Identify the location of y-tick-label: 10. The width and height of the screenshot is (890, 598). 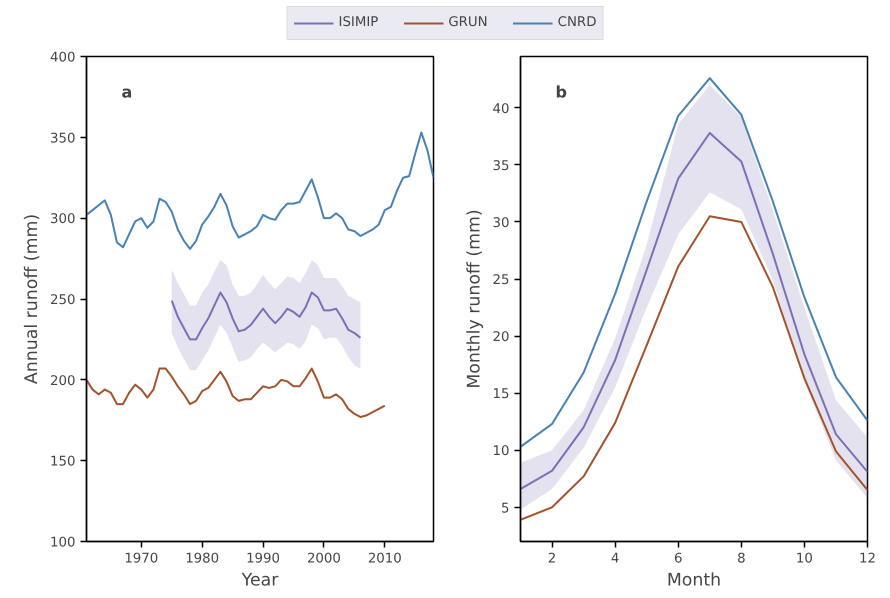
(501, 452).